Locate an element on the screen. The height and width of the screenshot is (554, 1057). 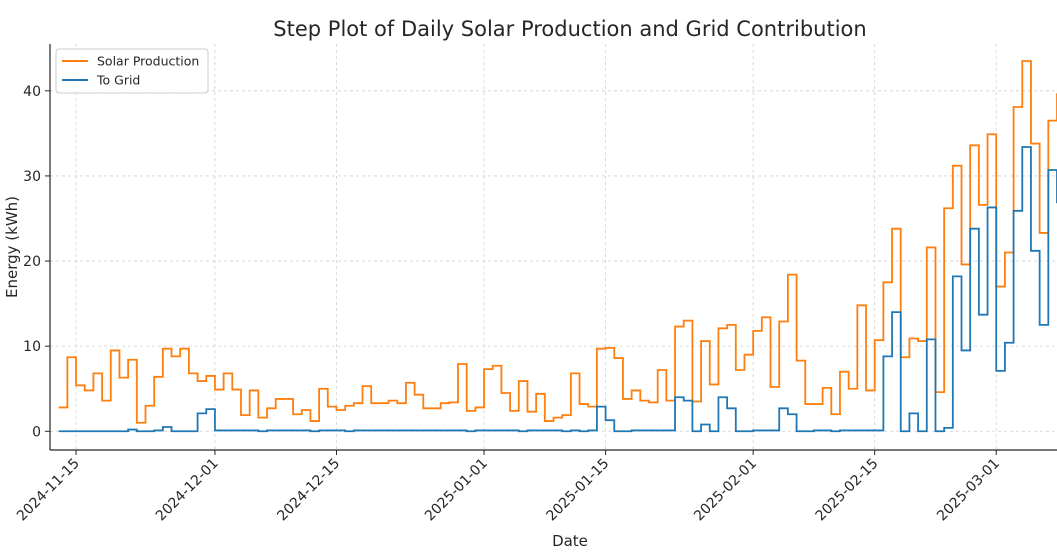
y-tick-label: 0 is located at coordinates (36, 432).